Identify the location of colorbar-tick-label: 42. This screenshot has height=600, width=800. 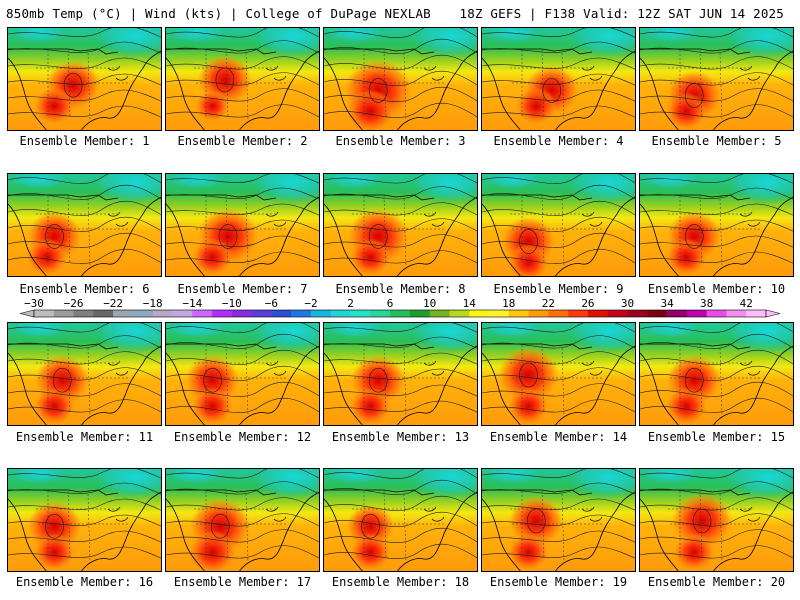
(746, 304).